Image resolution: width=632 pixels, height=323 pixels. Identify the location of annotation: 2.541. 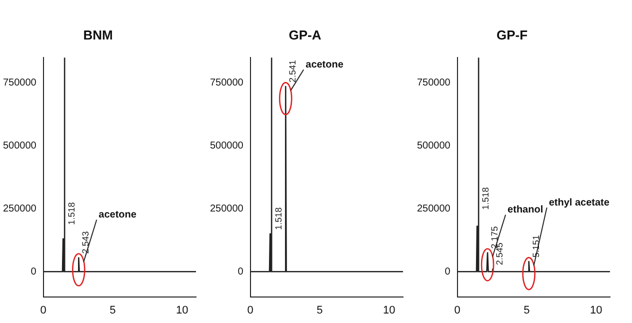
(293, 71).